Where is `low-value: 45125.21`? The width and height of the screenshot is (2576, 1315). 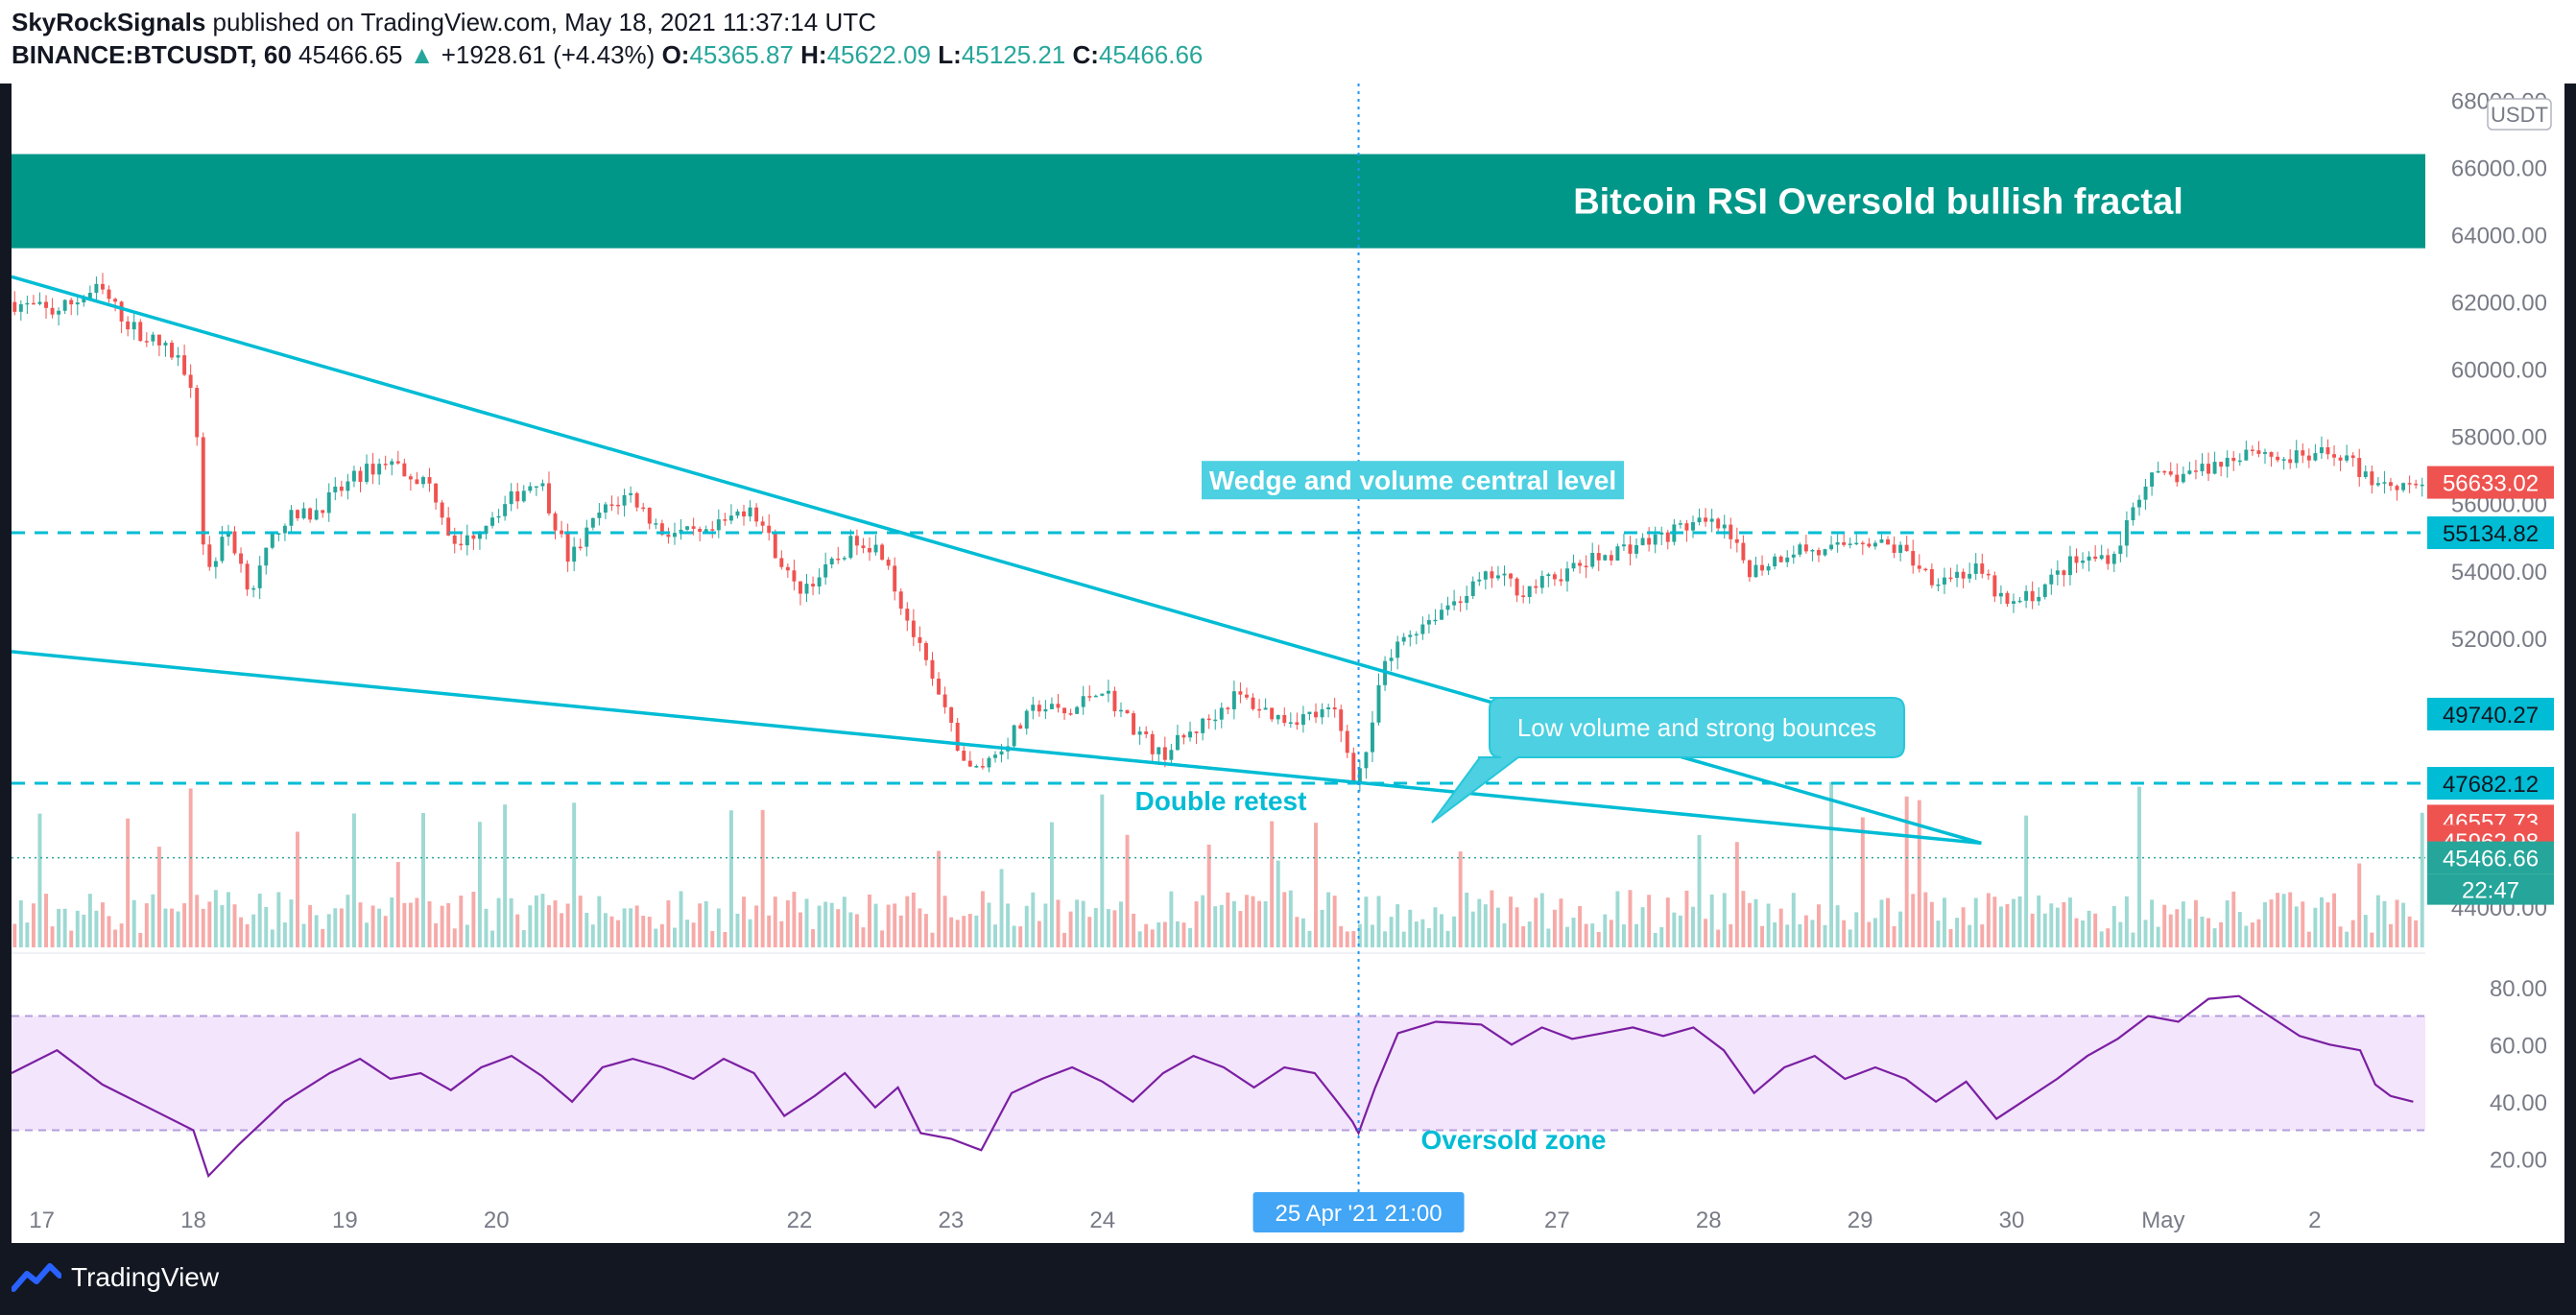
low-value: 45125.21 is located at coordinates (1014, 54).